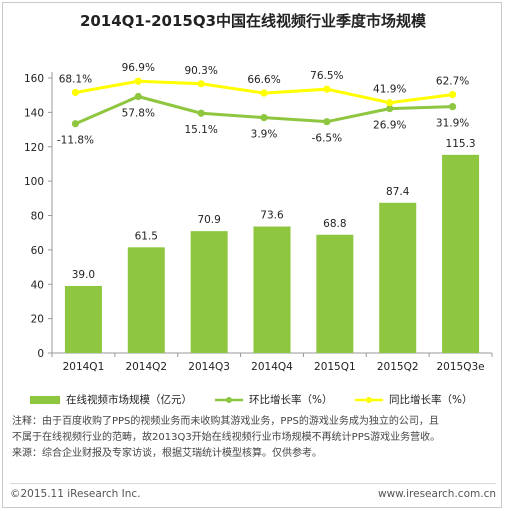 This screenshot has width=506, height=511. I want to click on mom-growth-label: -6.5%, so click(327, 139).